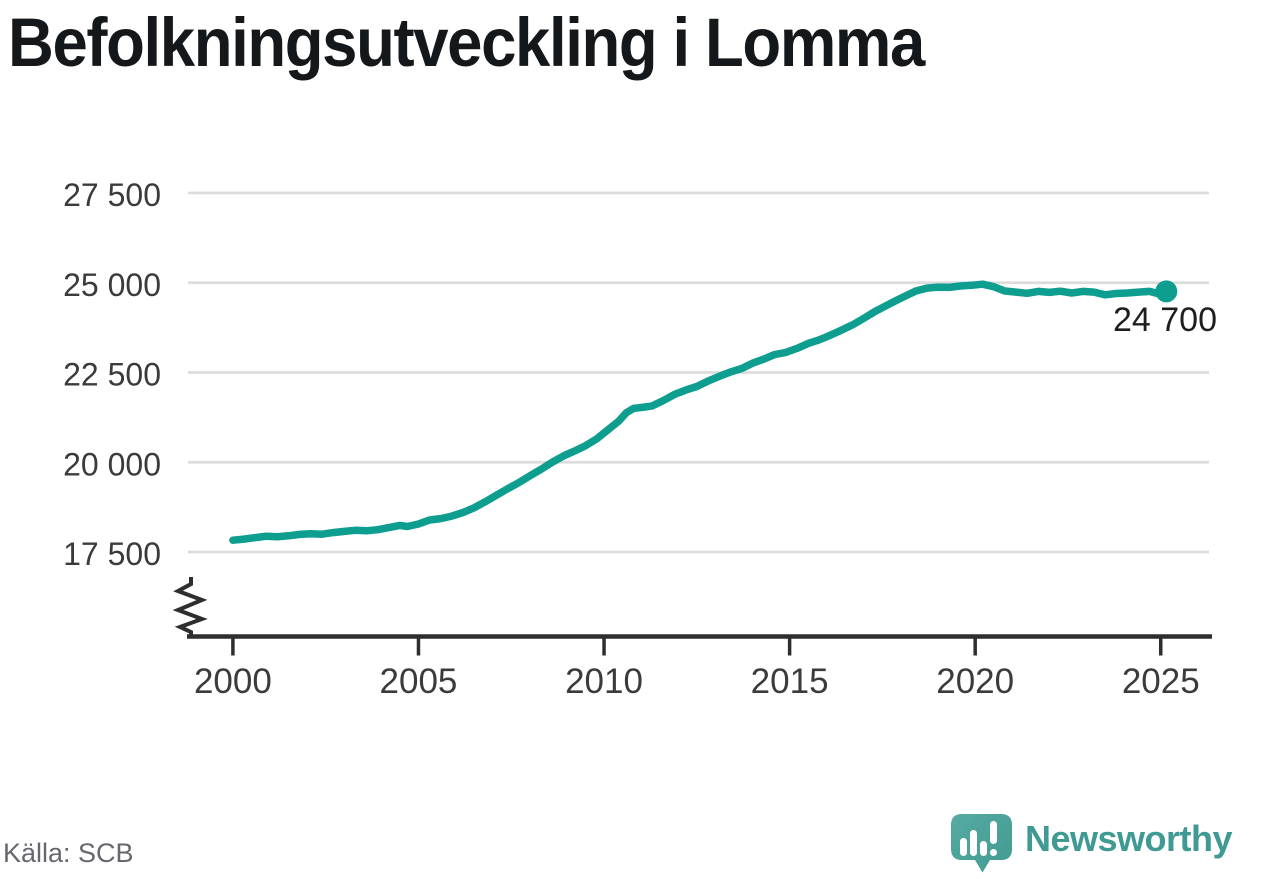  What do you see at coordinates (419, 681) in the screenshot?
I see `x-axis-label: 2005` at bounding box center [419, 681].